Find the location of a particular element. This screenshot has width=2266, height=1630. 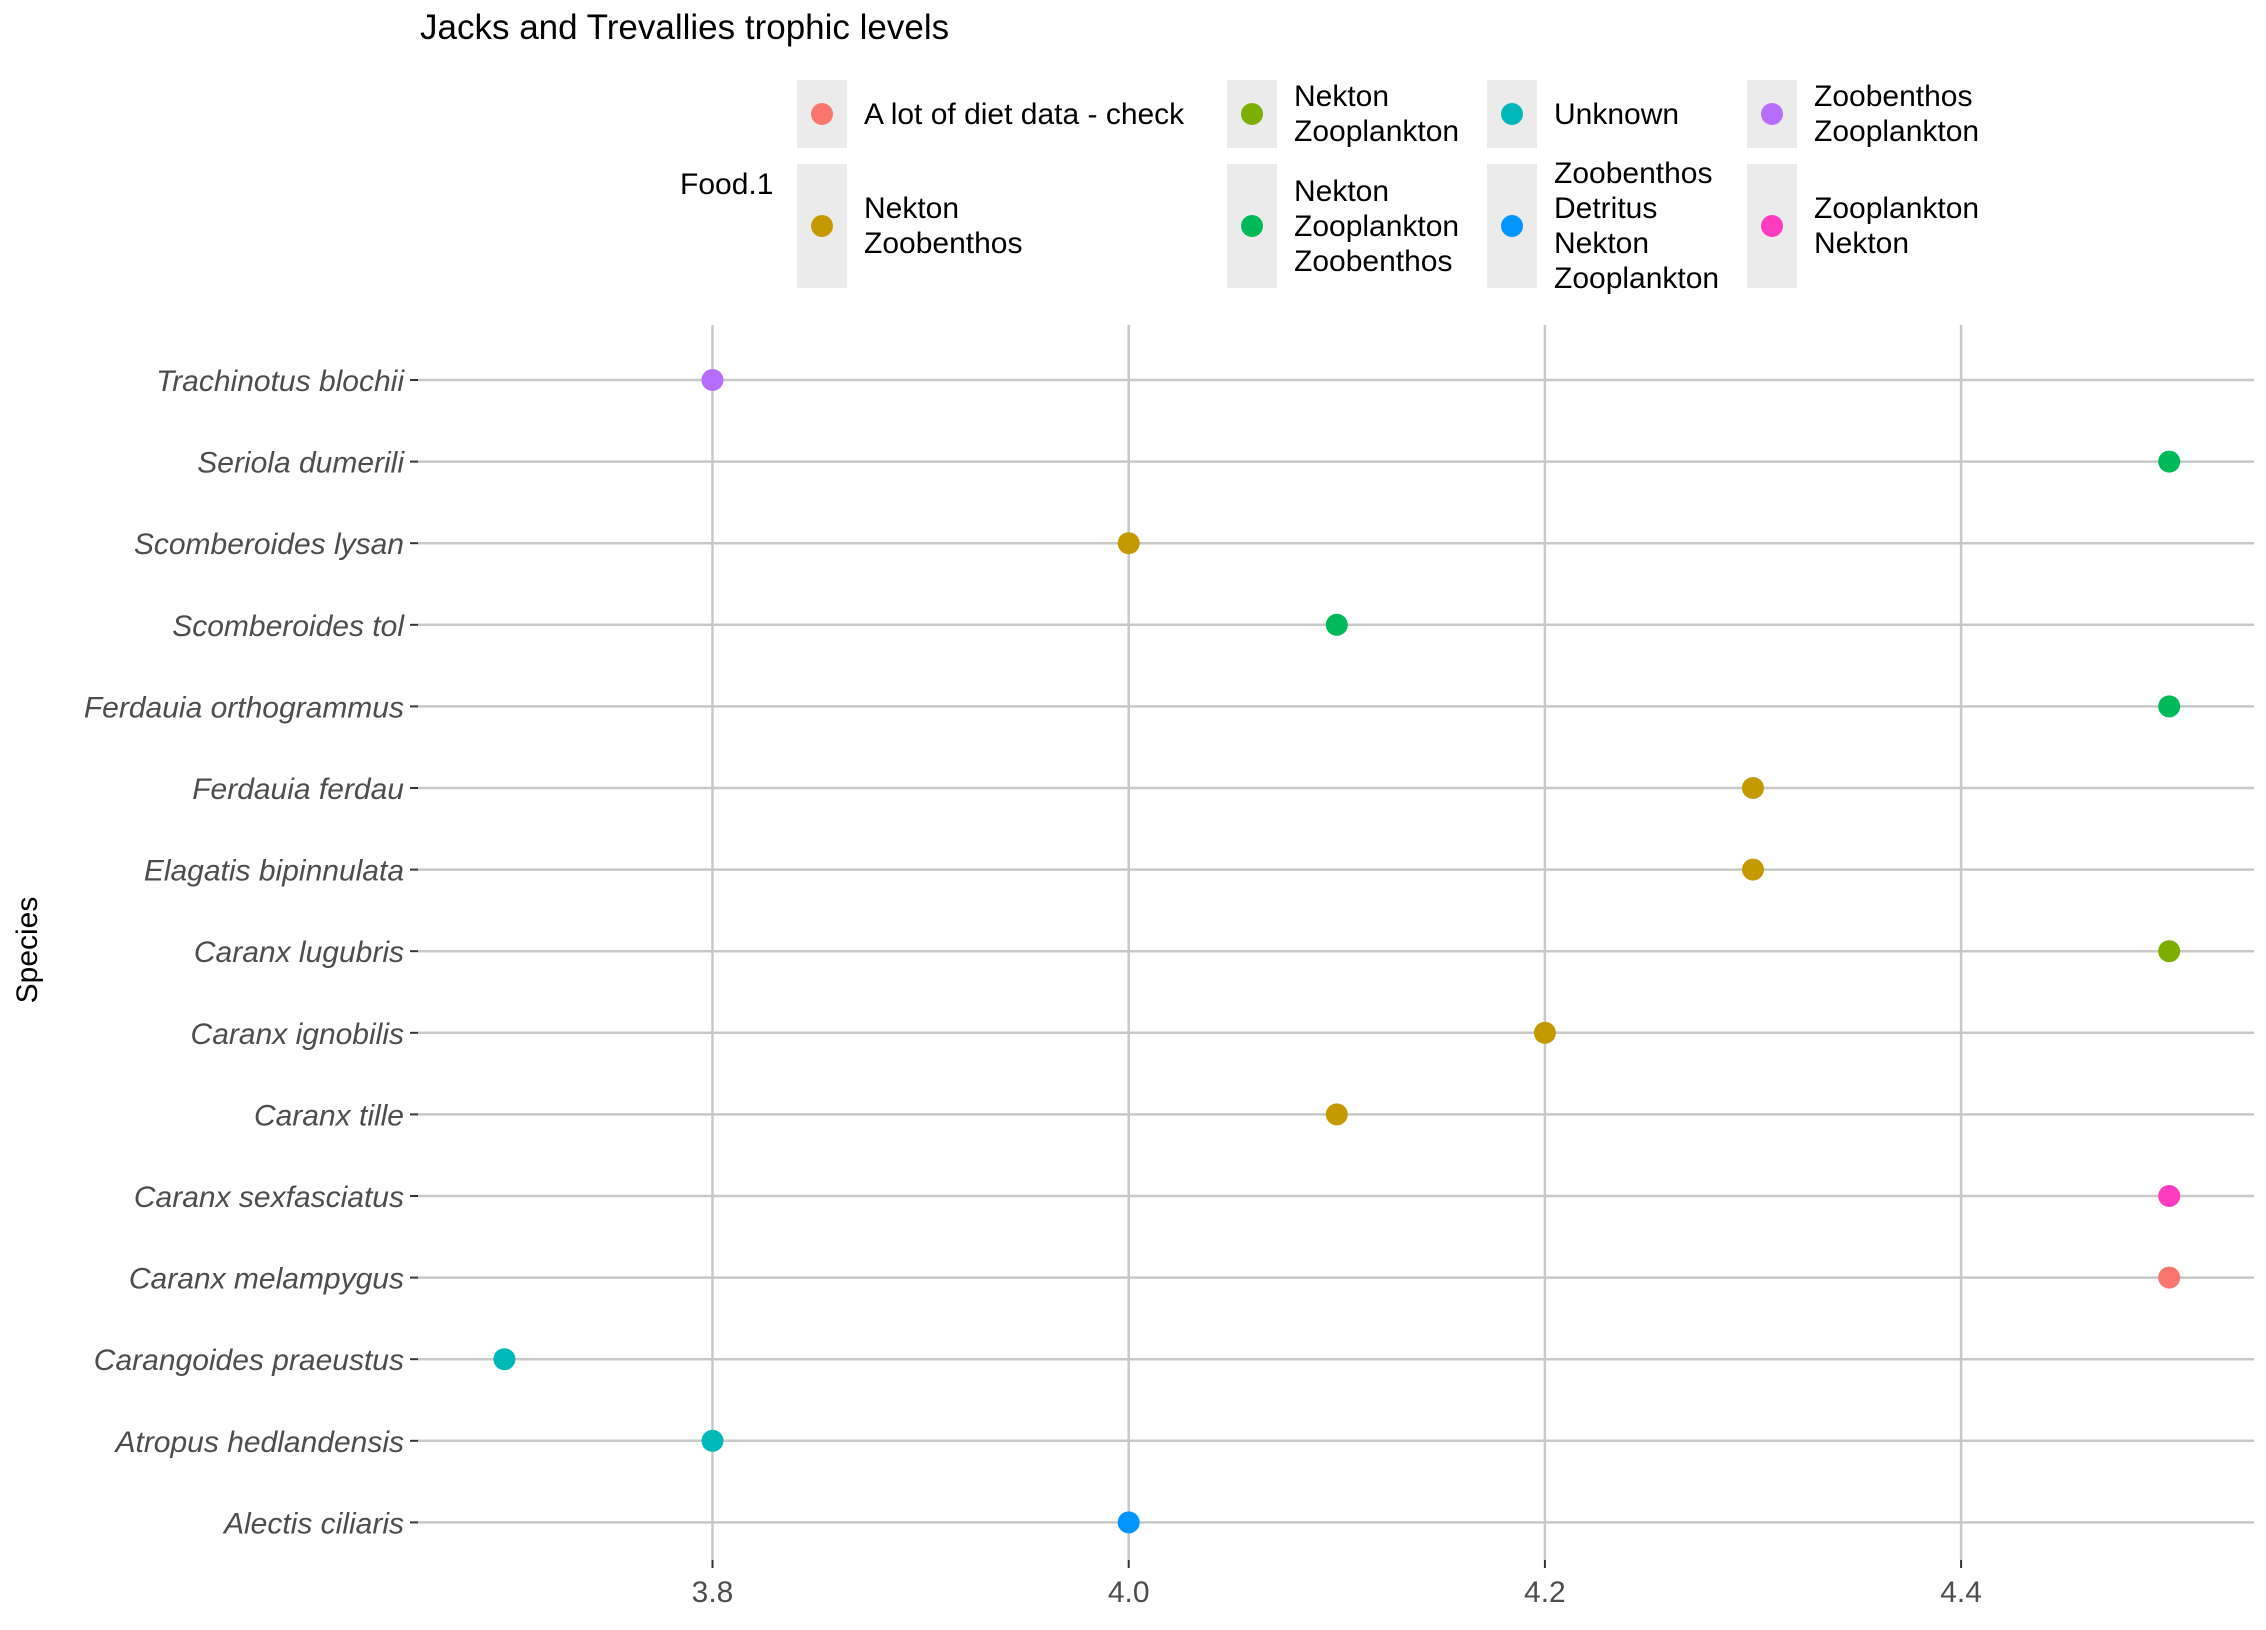

y-tick-label: Carangoides praeustus is located at coordinates (249, 1360).